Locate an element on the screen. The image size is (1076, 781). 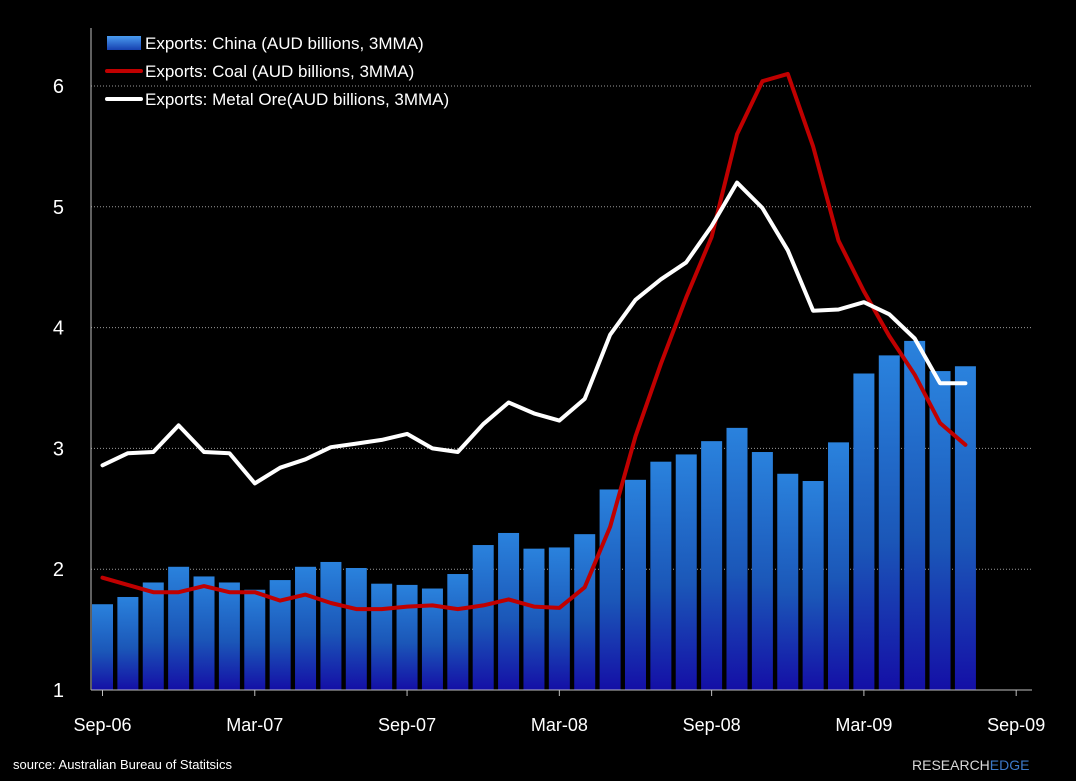
y-tick-label: 1 is located at coordinates (58, 691).